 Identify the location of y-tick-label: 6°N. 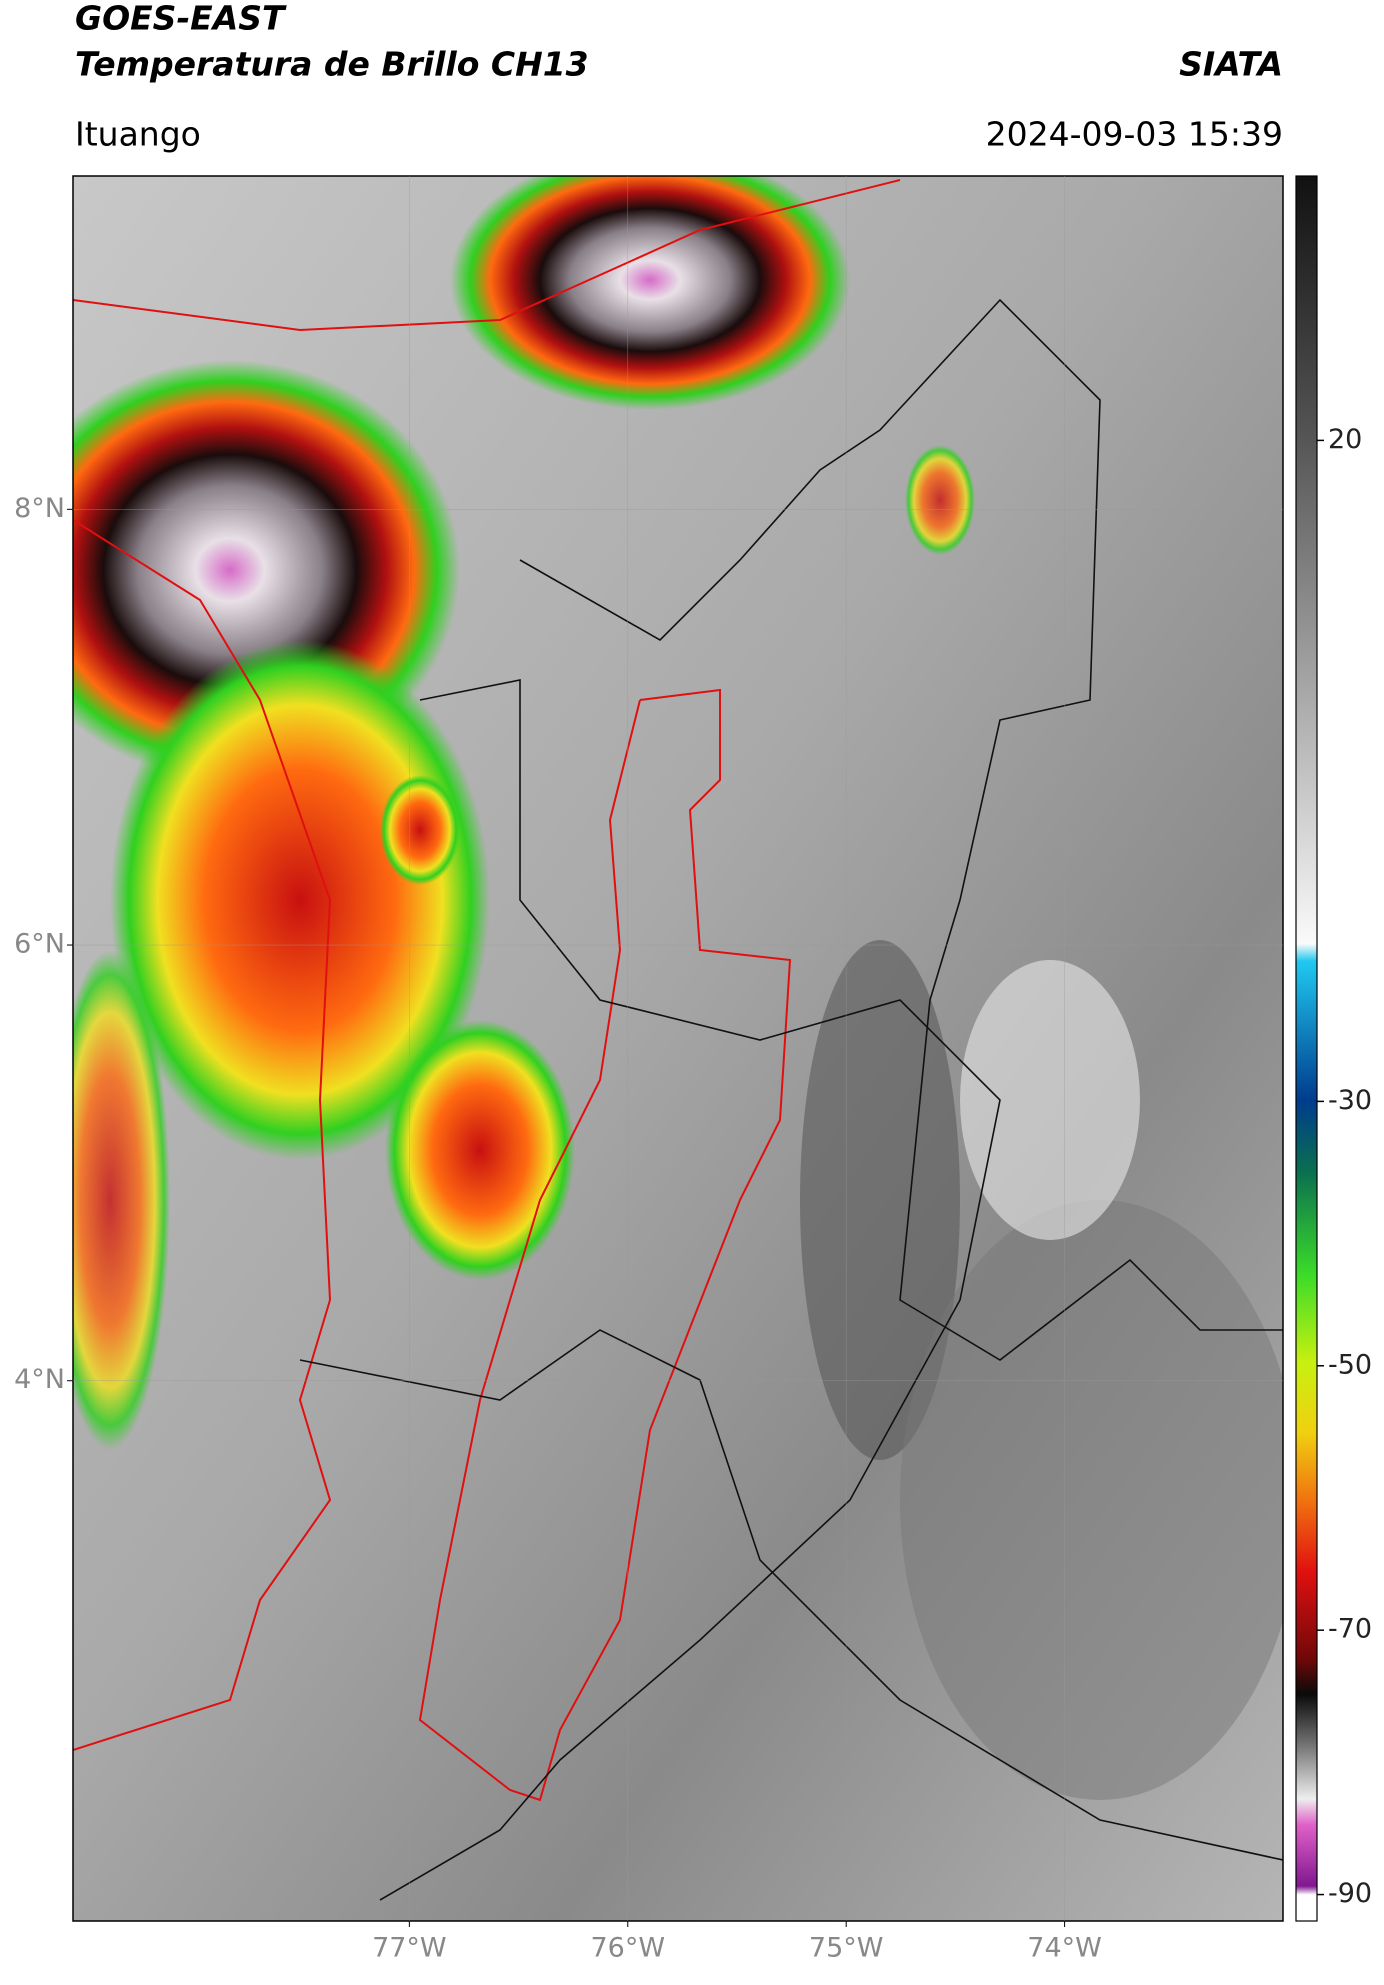
(39, 944).